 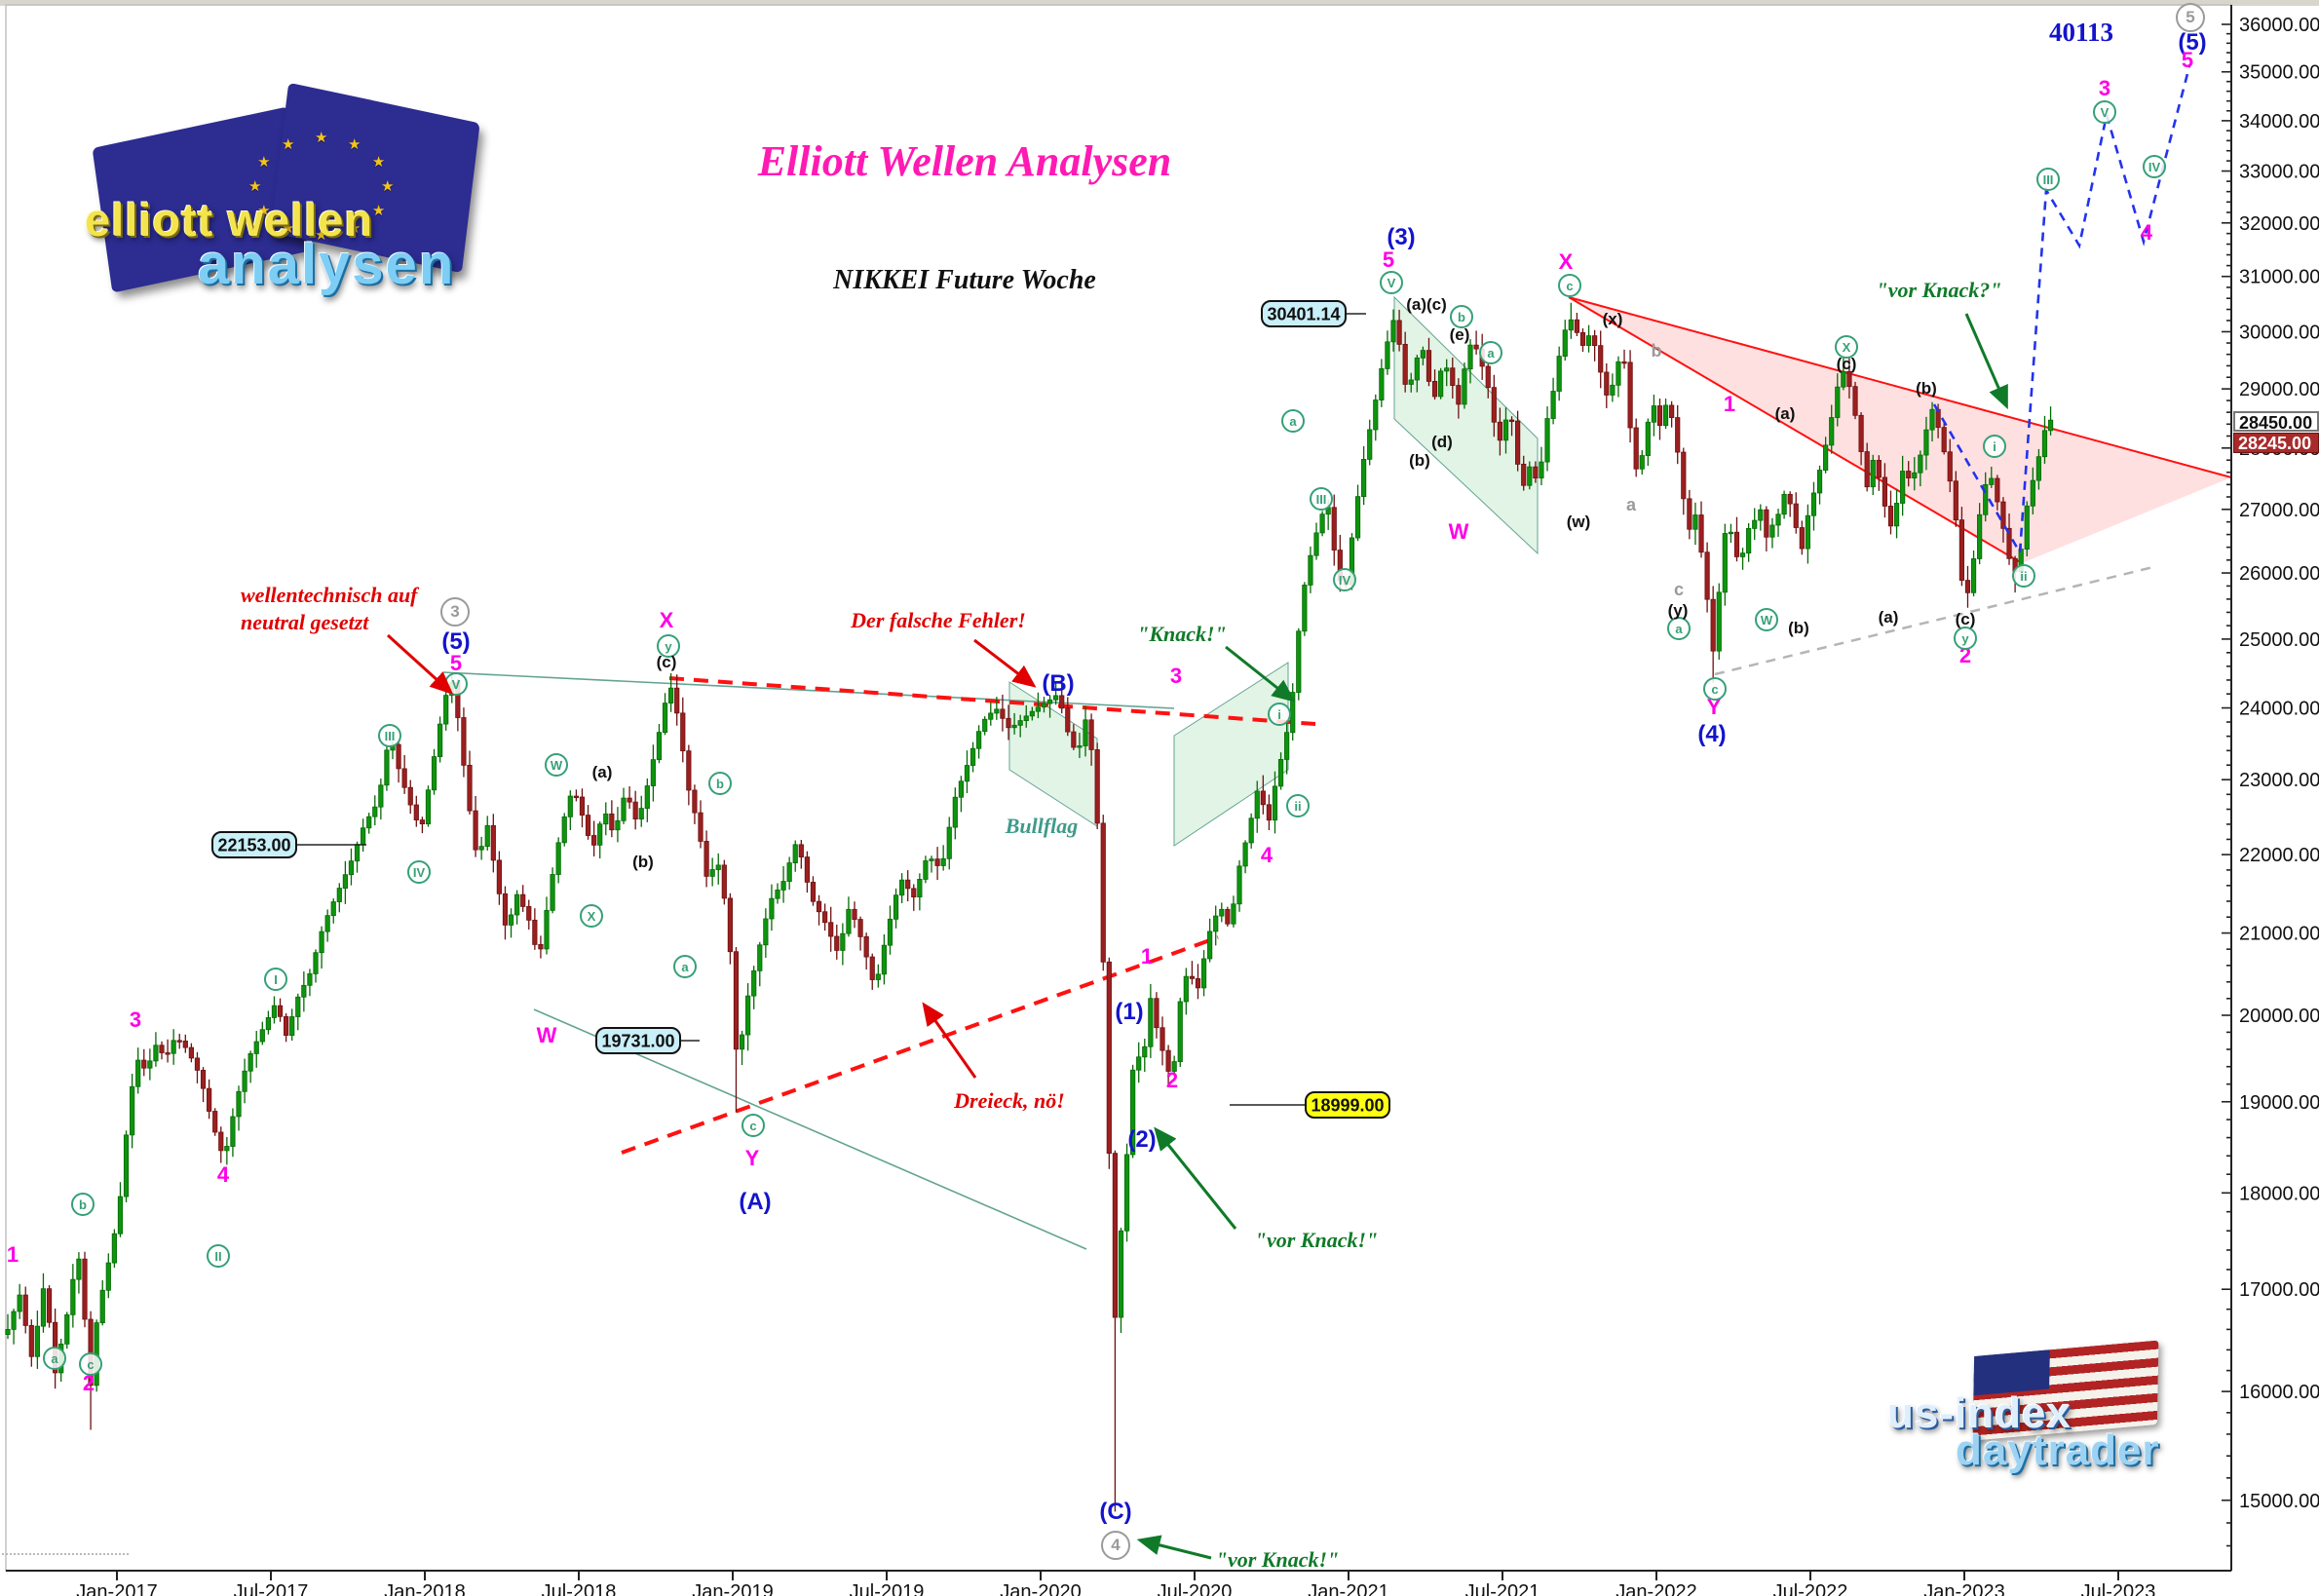 I want to click on price-axis-label: 29000.00, so click(x=2279, y=390).